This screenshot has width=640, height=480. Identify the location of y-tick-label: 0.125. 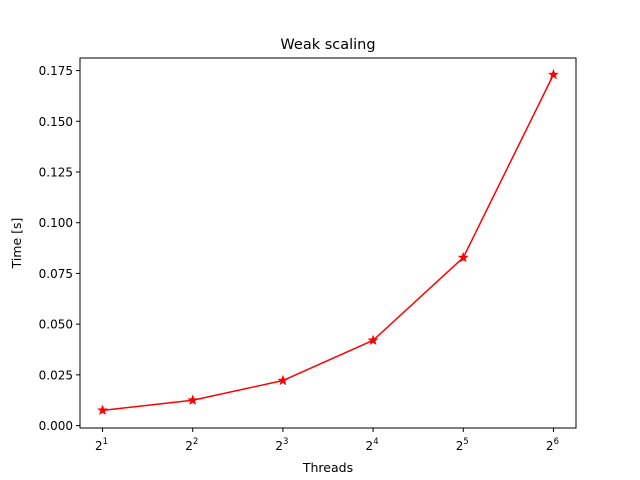
(56, 173).